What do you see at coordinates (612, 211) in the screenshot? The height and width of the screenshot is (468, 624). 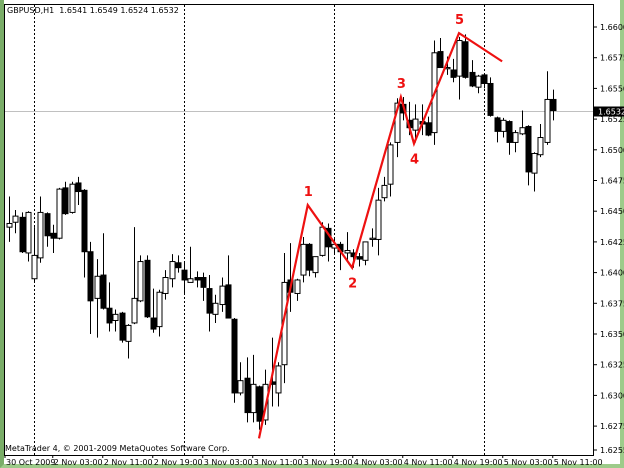 I see `y-tick-label: 1.6450` at bounding box center [612, 211].